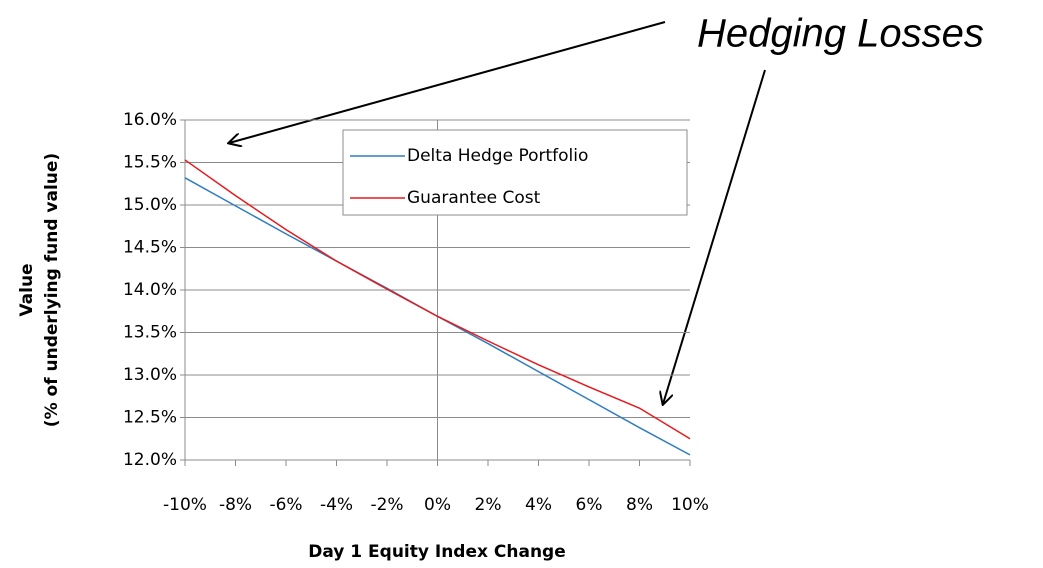 The height and width of the screenshot is (568, 1043). I want to click on x-tick-label: -10%, so click(185, 505).